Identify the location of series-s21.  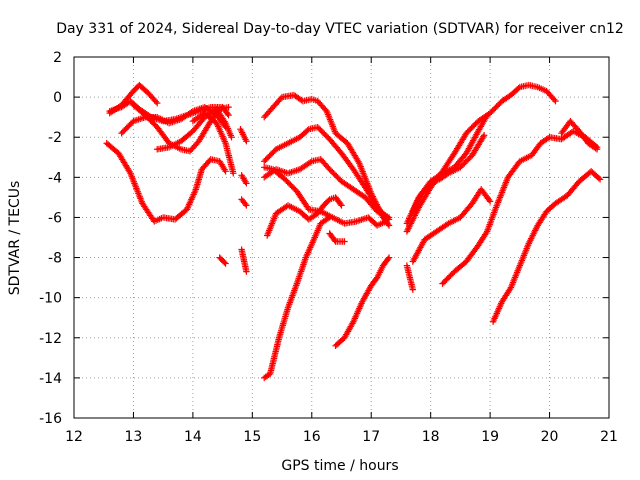
(410, 277).